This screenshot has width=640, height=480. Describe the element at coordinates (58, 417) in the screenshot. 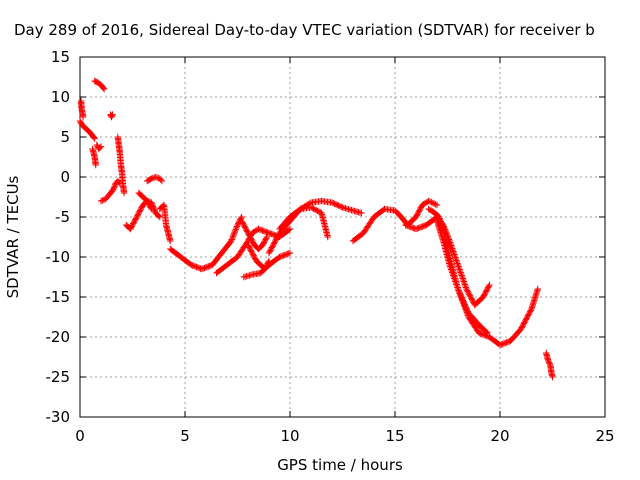

I see `y-tick-label: -30` at that location.